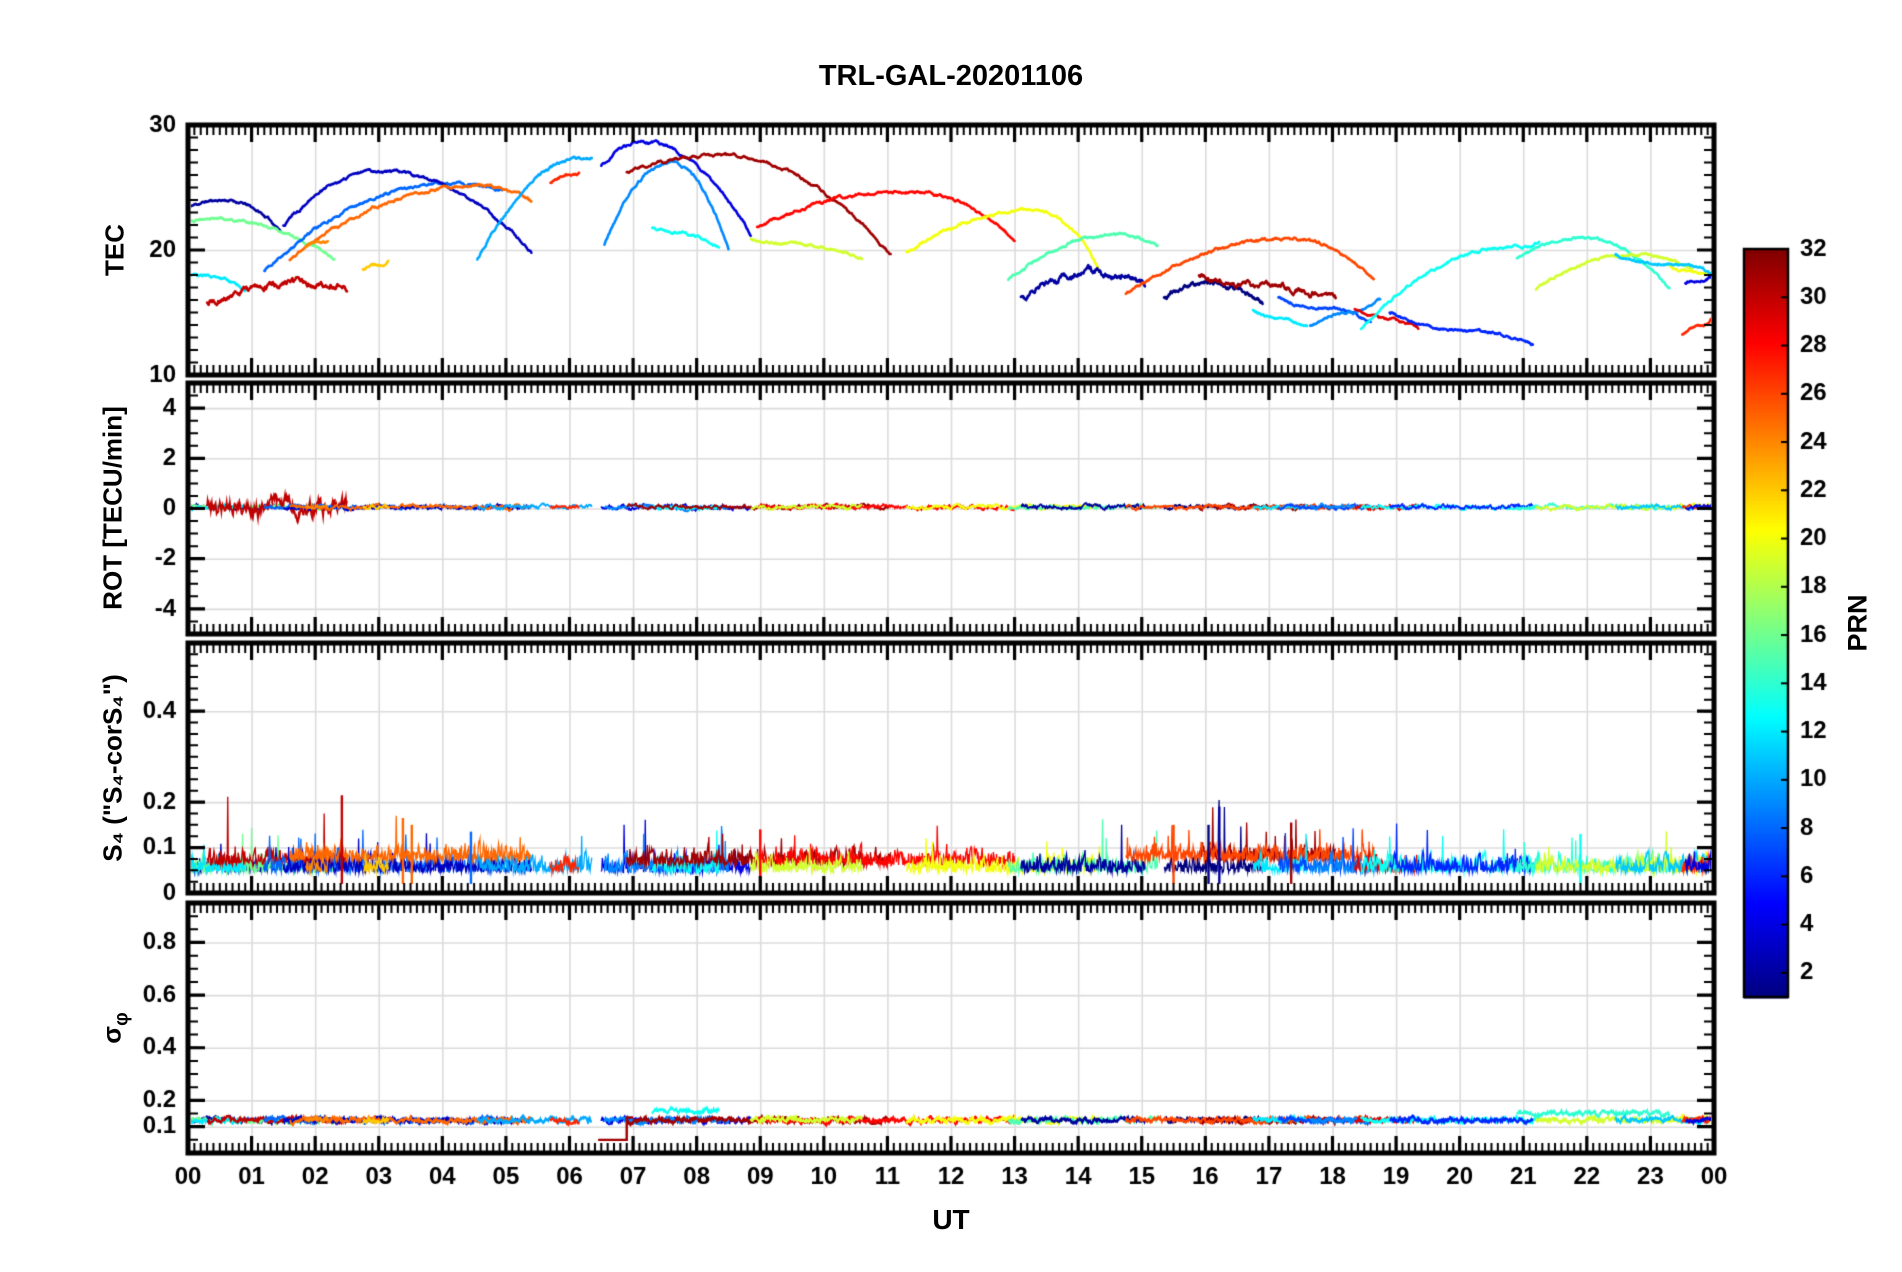 This screenshot has width=1902, height=1272. What do you see at coordinates (112, 768) in the screenshot?
I see `s4-axis-label: S₄ ("S₄-corS₄")` at bounding box center [112, 768].